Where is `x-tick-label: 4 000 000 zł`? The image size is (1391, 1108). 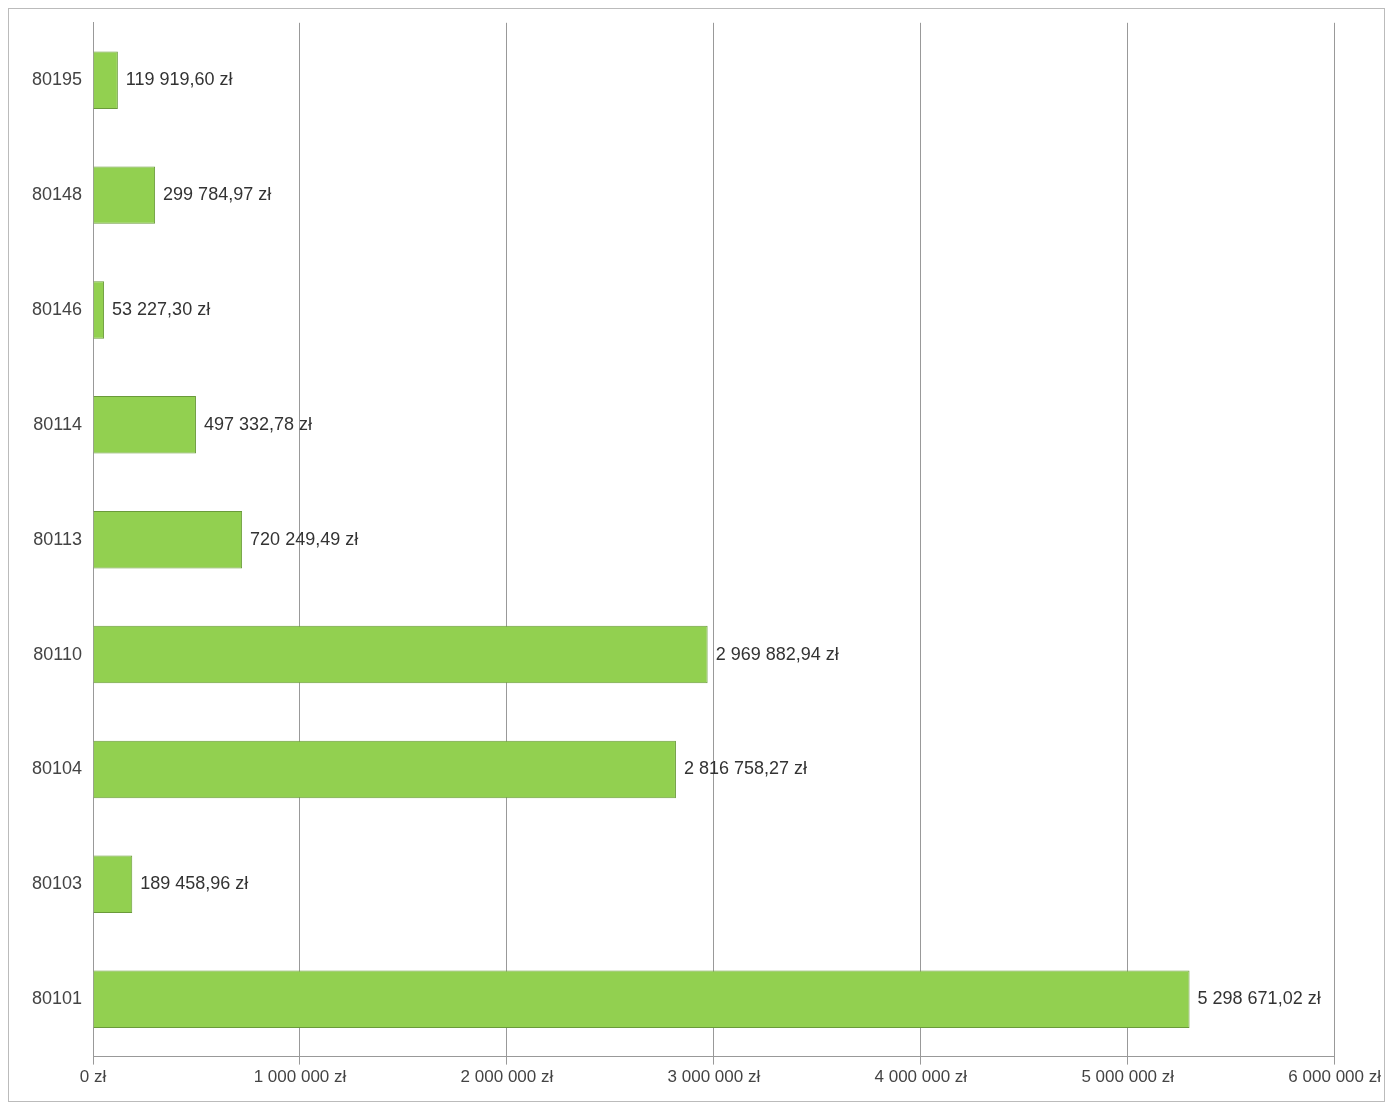
x-tick-label: 4 000 000 zł is located at coordinates (921, 1077).